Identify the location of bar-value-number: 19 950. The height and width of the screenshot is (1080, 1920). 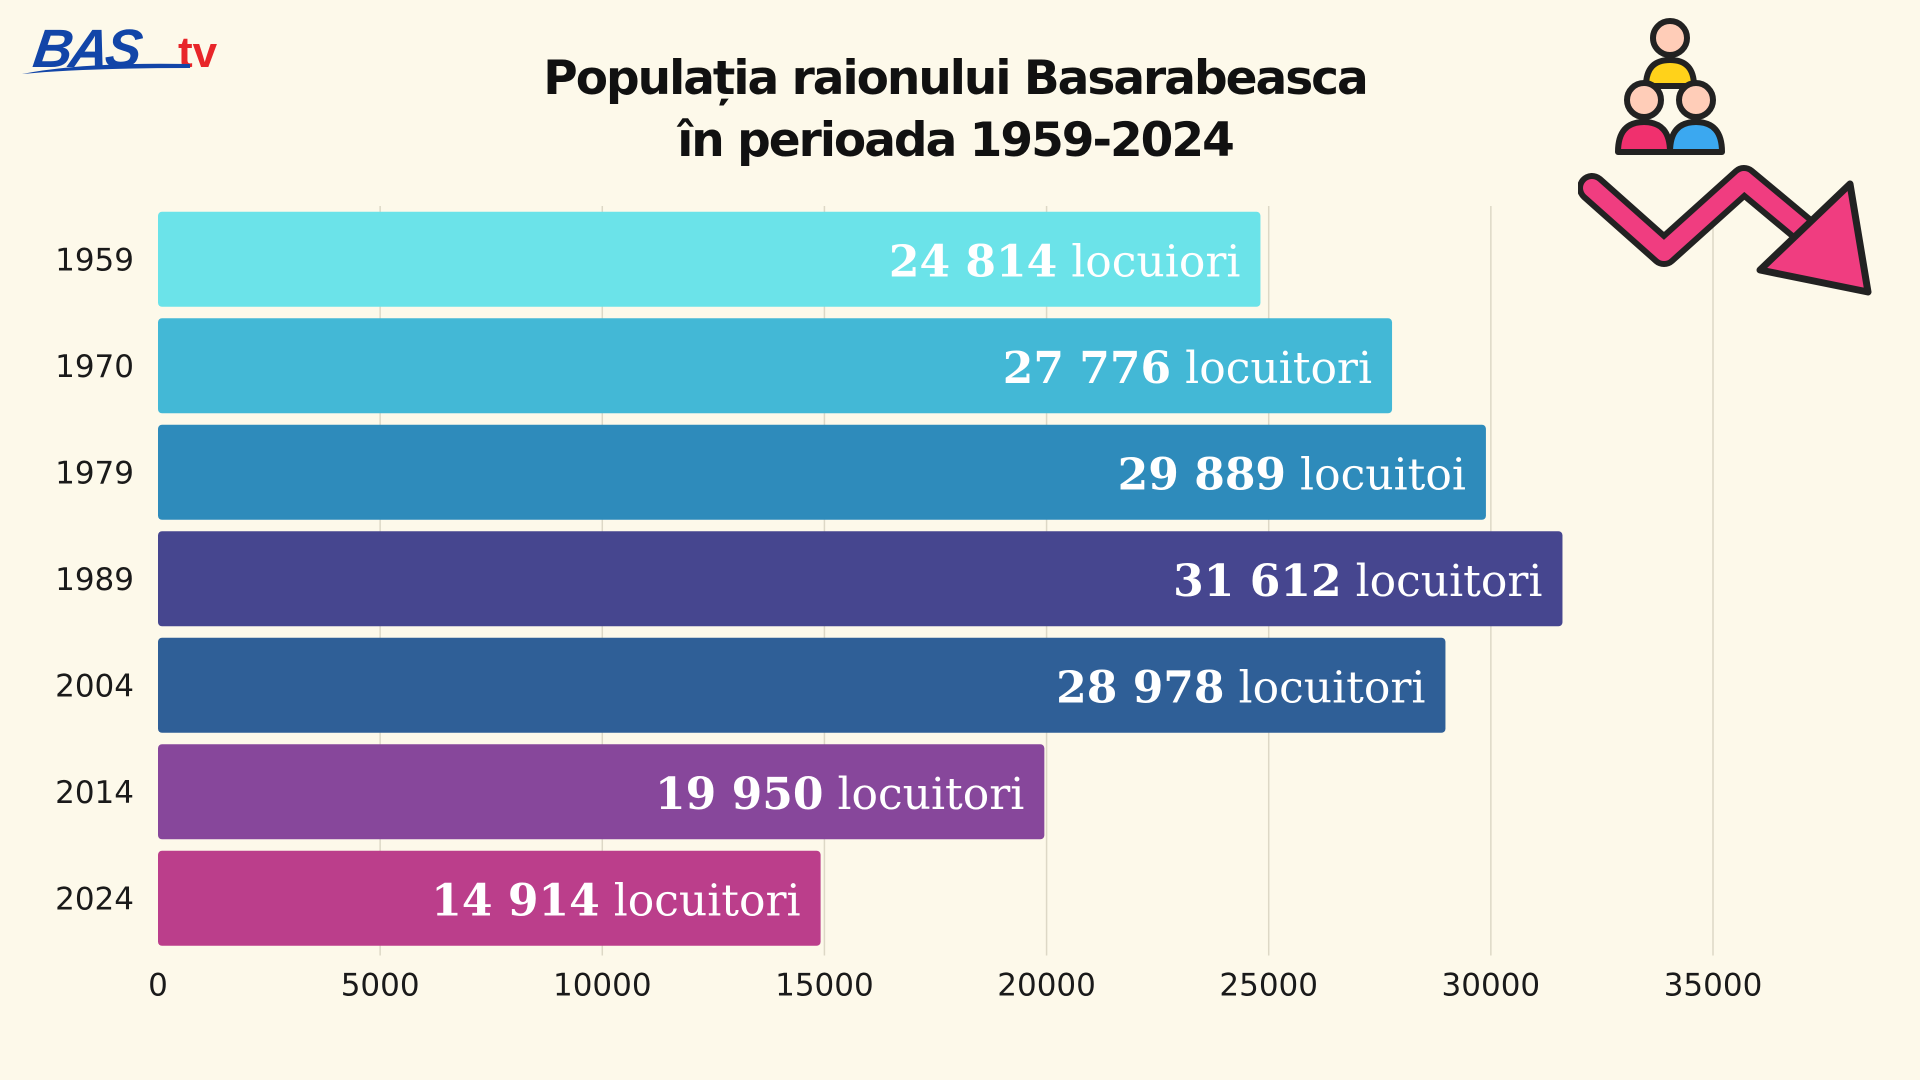
(739, 794).